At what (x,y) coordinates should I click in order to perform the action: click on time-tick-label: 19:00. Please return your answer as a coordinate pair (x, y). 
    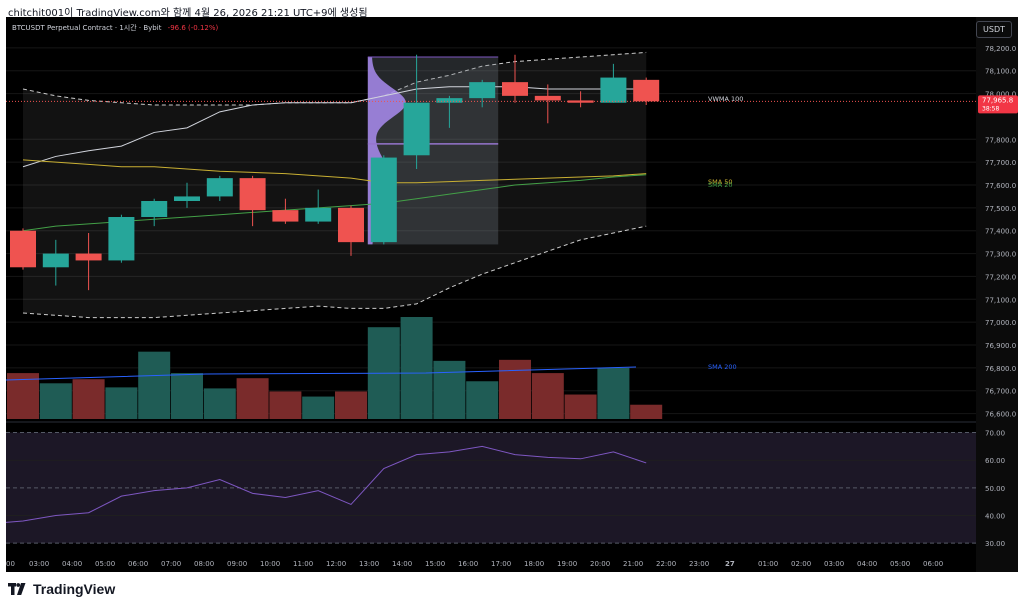
    Looking at the image, I should click on (567, 564).